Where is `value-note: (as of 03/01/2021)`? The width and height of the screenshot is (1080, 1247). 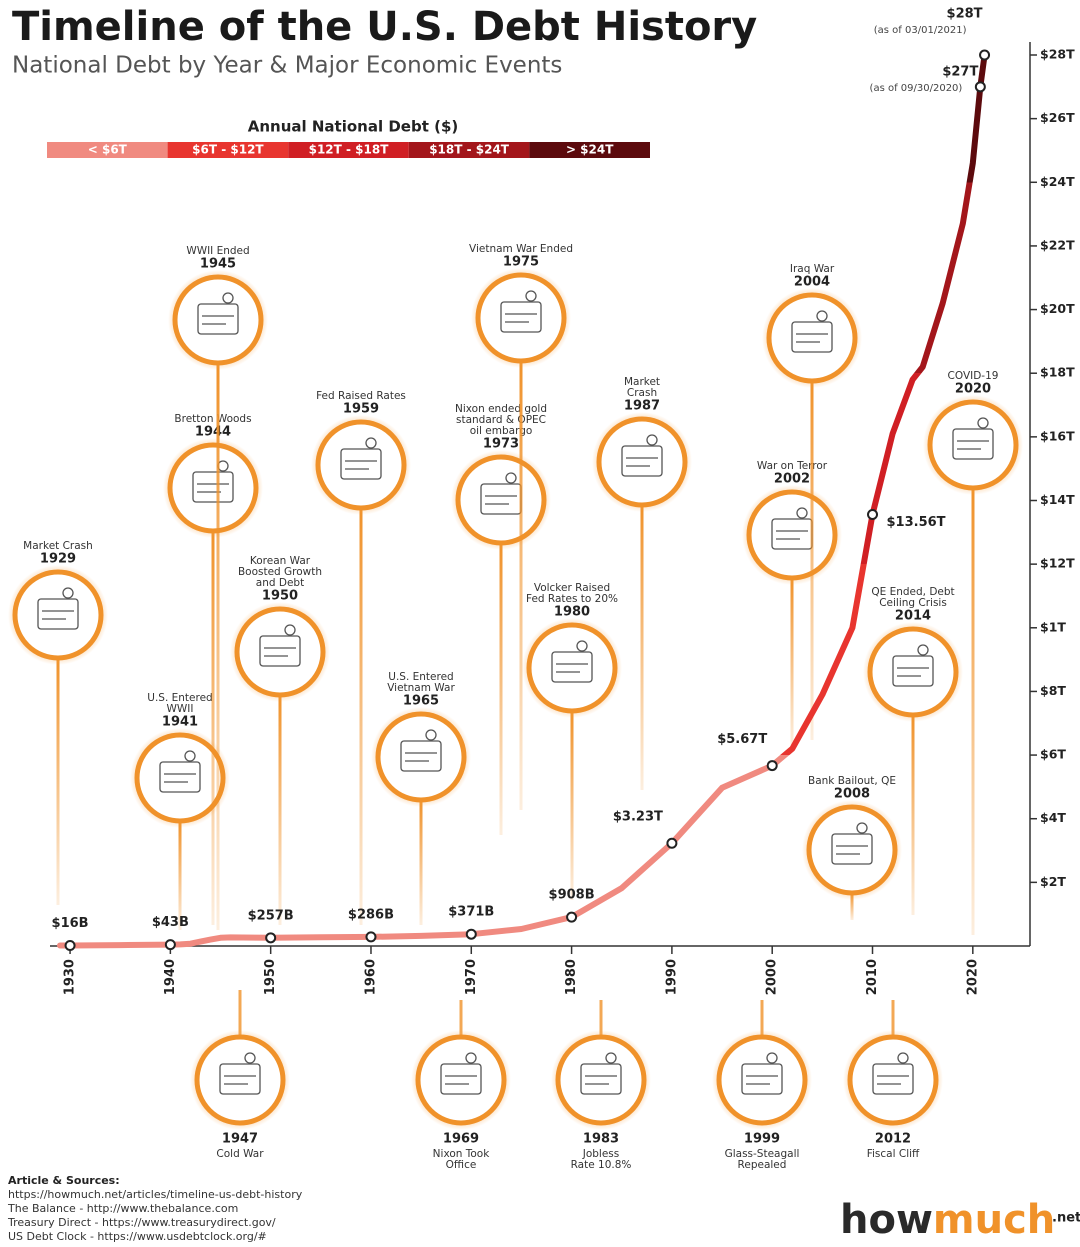 value-note: (as of 03/01/2021) is located at coordinates (920, 30).